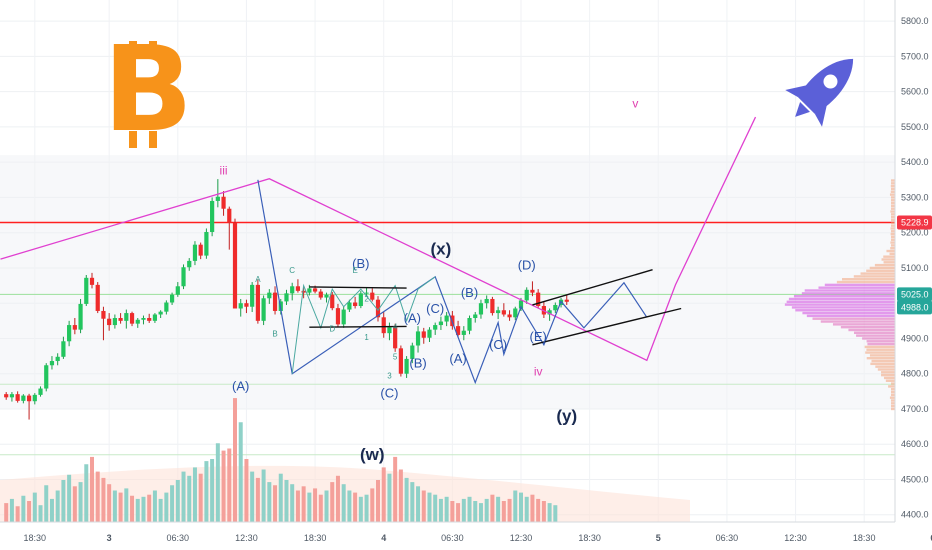  What do you see at coordinates (35, 538) in the screenshot?
I see `time-tick-label: 18:30` at bounding box center [35, 538].